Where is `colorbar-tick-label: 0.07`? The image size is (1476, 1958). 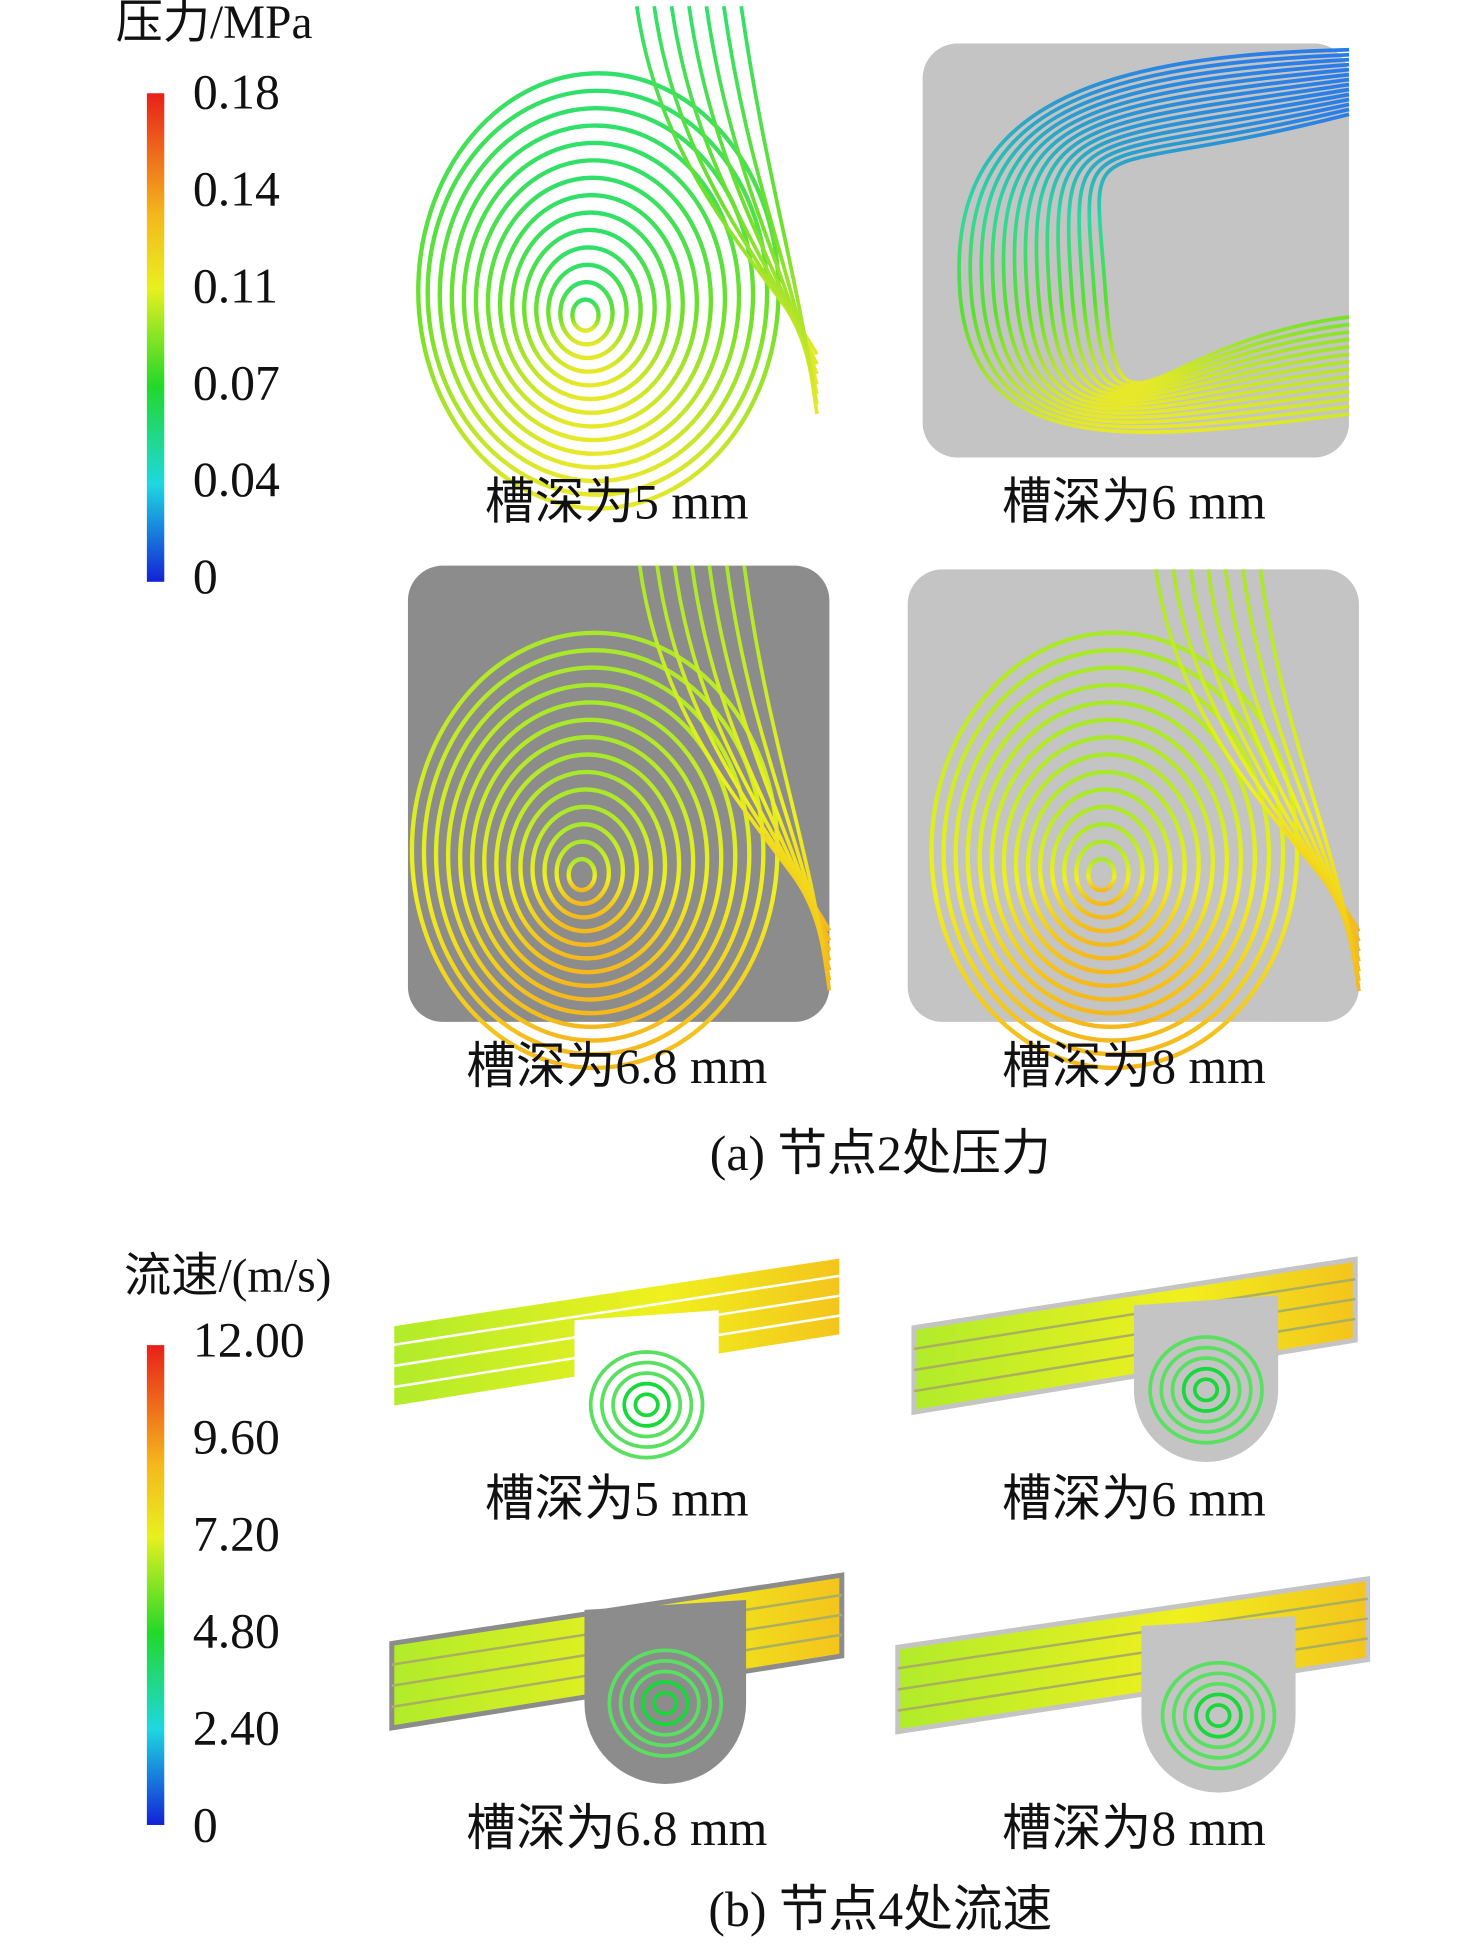
colorbar-tick-label: 0.07 is located at coordinates (236, 382).